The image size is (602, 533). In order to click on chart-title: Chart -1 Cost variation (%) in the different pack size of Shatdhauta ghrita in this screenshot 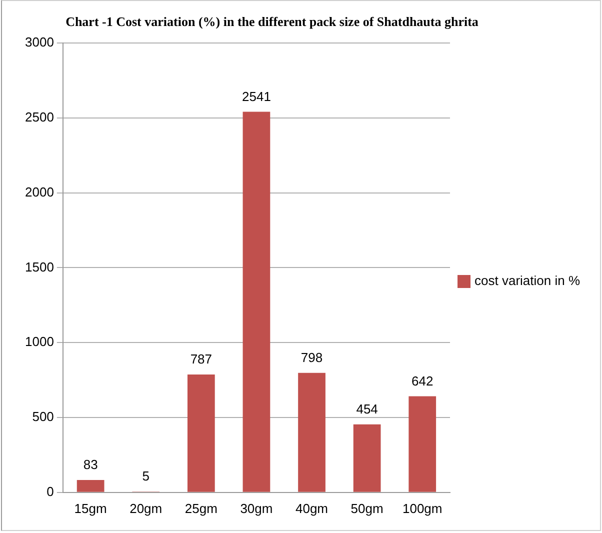, I will do `click(272, 21)`.